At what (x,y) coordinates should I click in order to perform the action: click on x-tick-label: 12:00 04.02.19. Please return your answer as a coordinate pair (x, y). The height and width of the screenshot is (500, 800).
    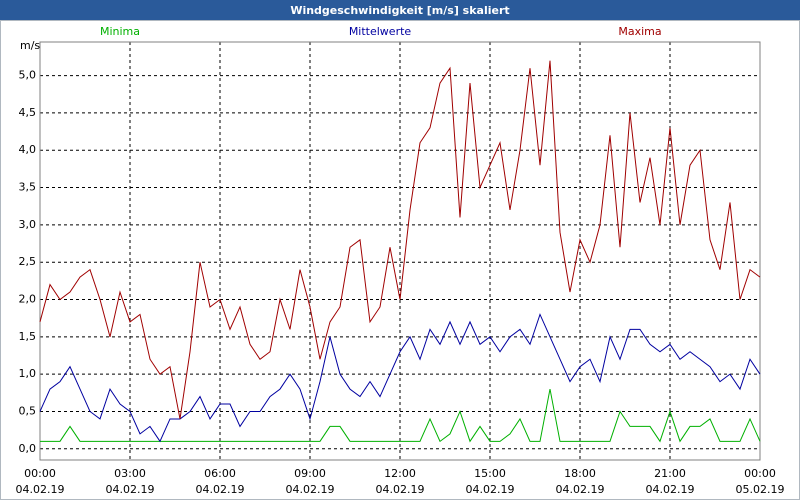
    Looking at the image, I should click on (400, 481).